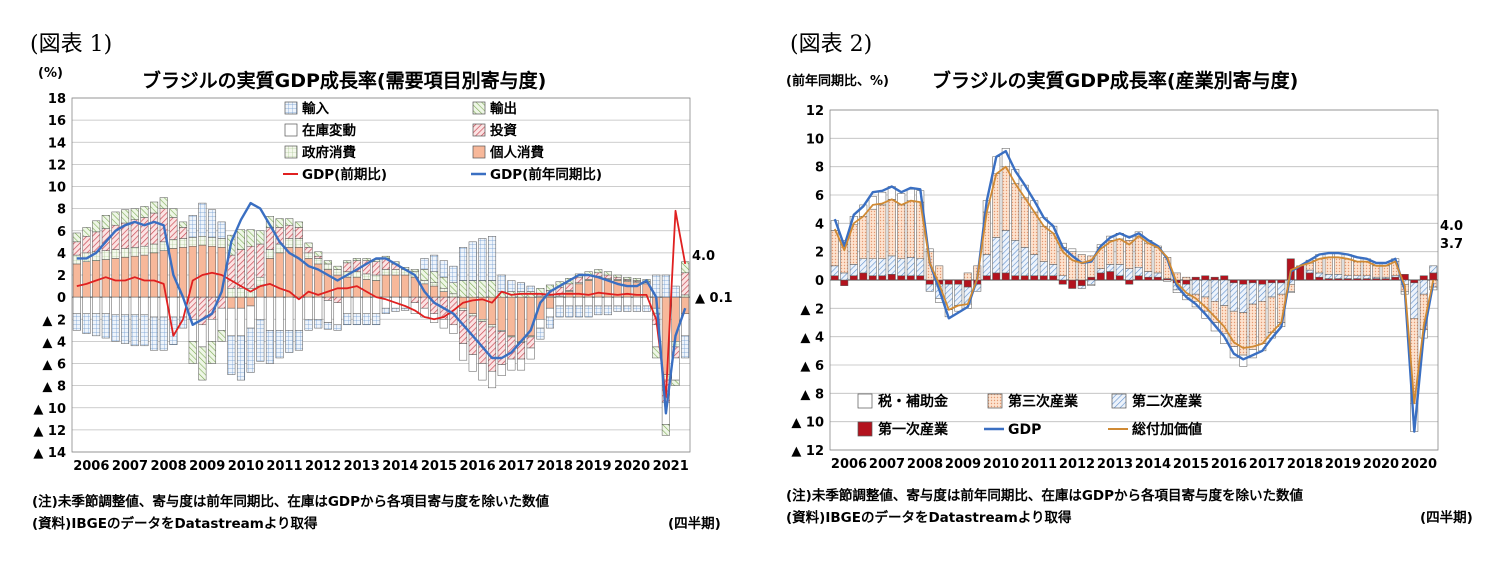 This screenshot has height=568, width=1504. Describe the element at coordinates (694, 524) in the screenshot. I see `chart1-period-label: (四半期)` at that location.